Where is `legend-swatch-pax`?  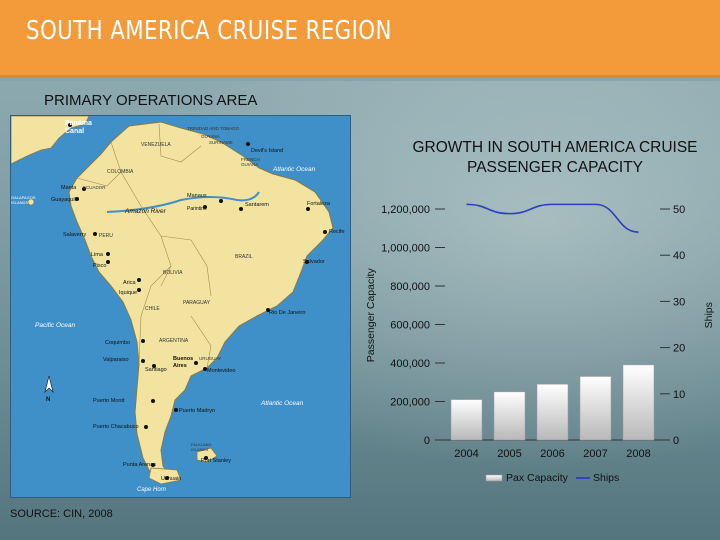 legend-swatch-pax is located at coordinates (494, 478).